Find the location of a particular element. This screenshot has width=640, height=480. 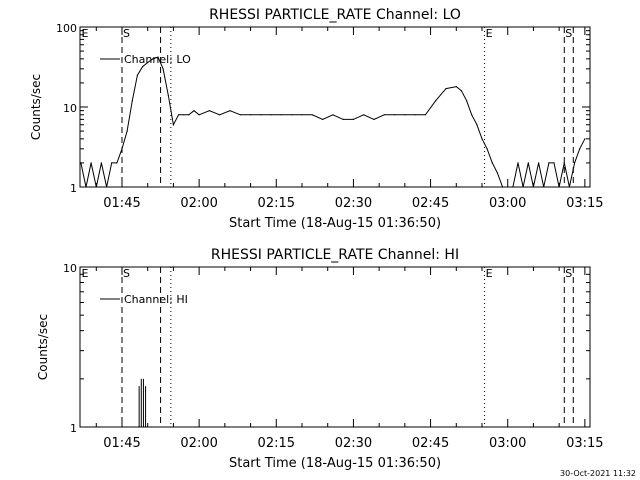

chart-title: RHESSI PARTICLE_RATE Channel: LO is located at coordinates (335, 15).